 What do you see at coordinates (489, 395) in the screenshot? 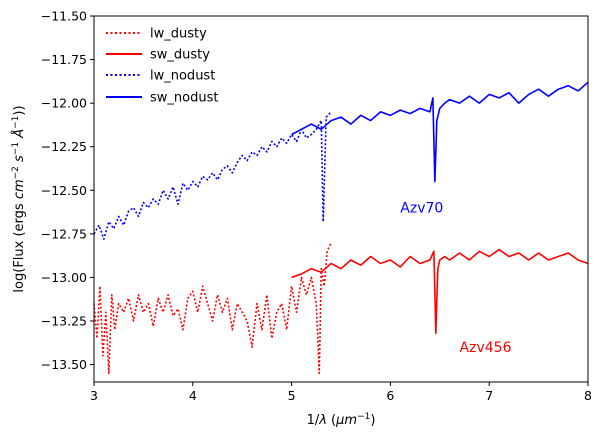
I see `x-tick-label: 7` at bounding box center [489, 395].